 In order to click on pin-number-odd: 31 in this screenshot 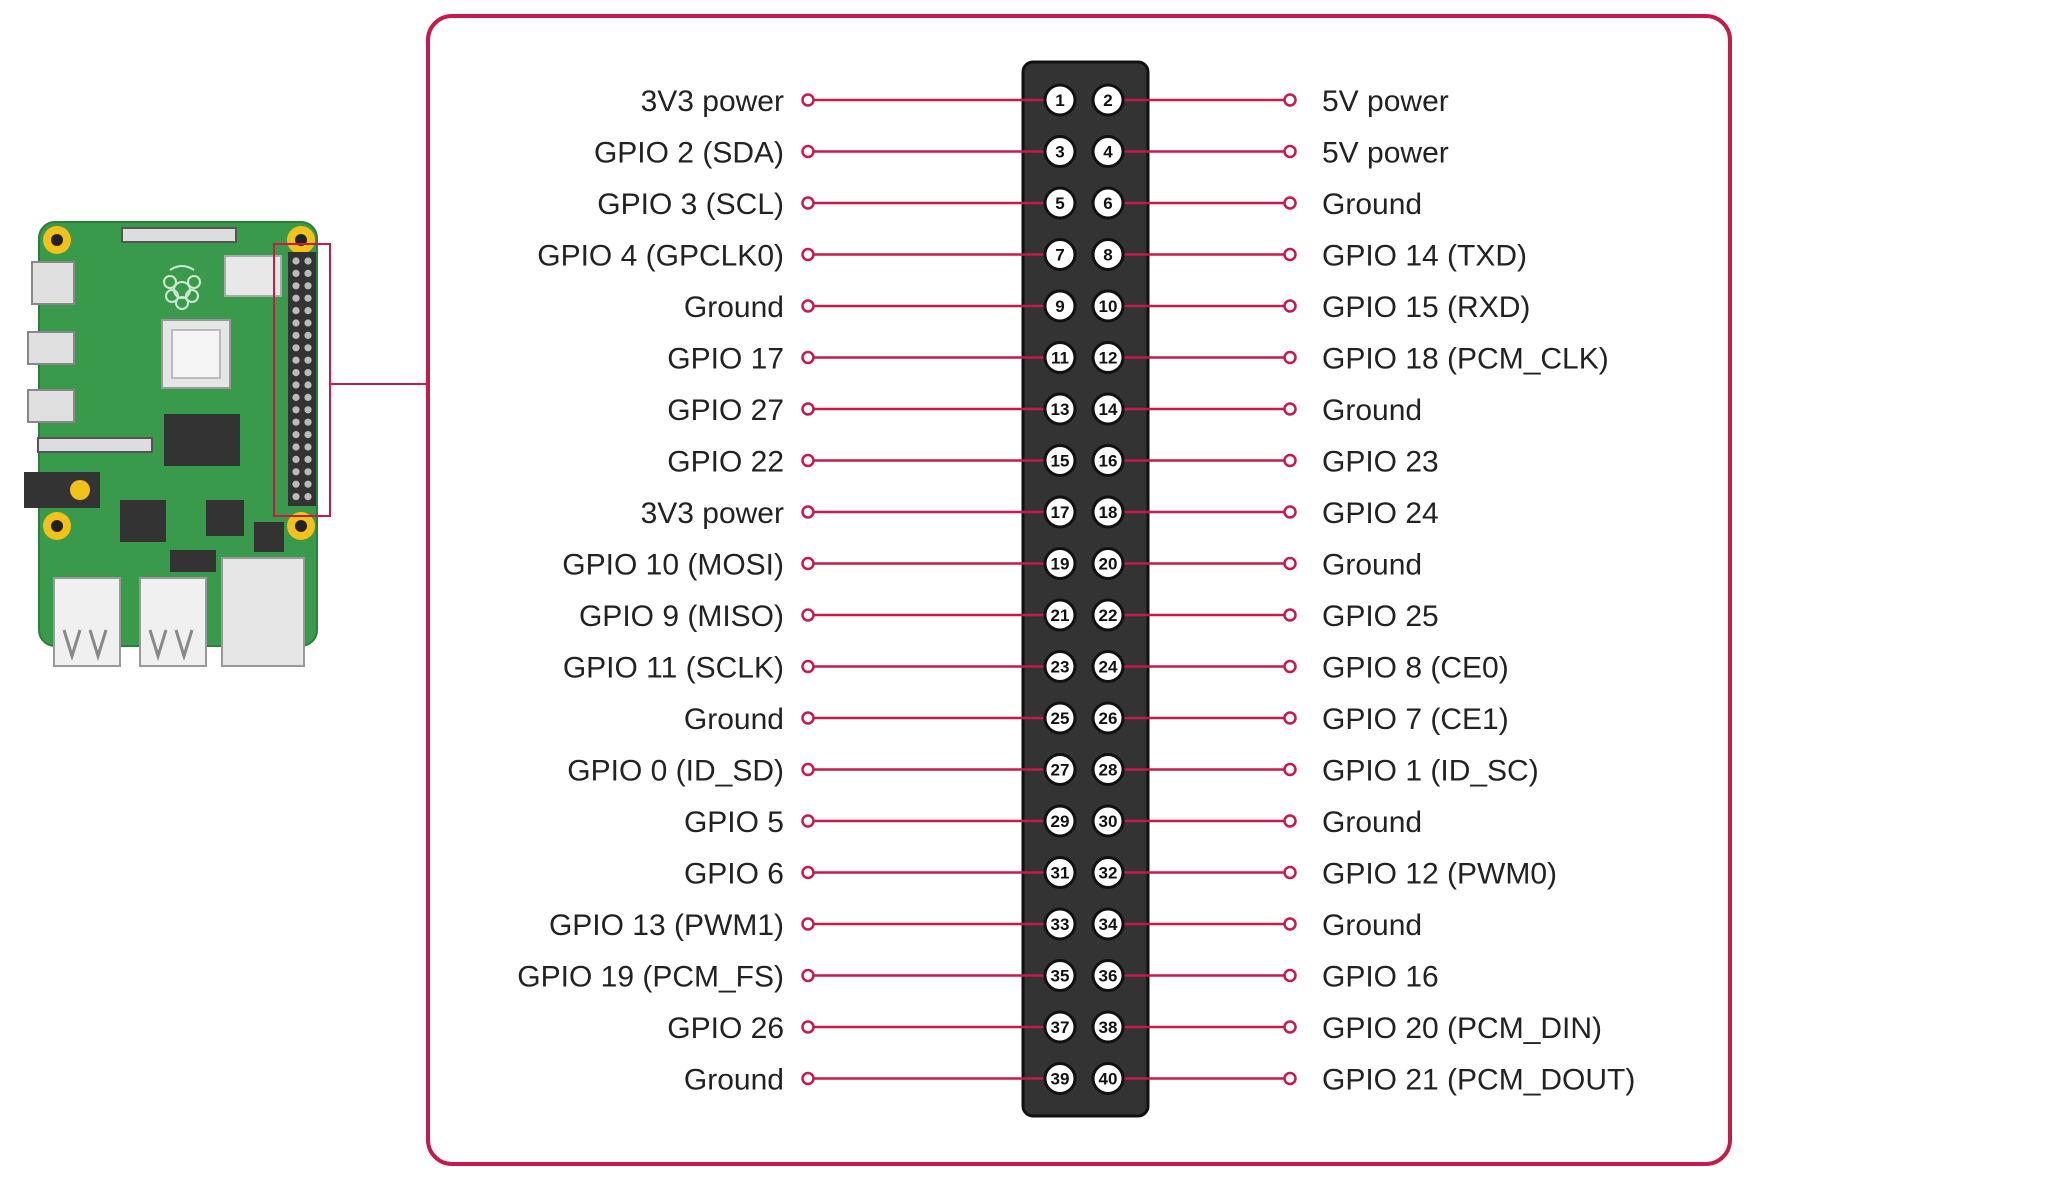, I will do `click(1060, 873)`.